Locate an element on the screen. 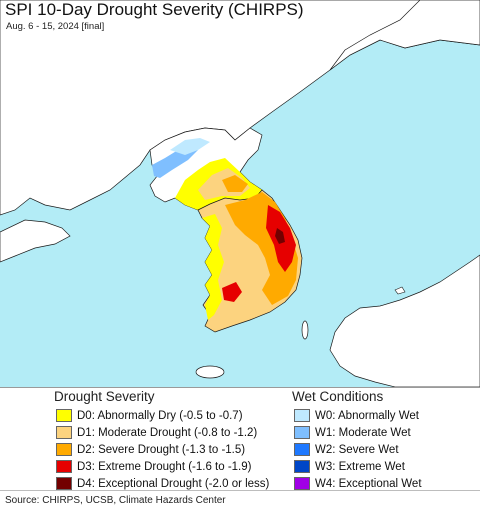  shandong-peninsula is located at coordinates (35, 241).